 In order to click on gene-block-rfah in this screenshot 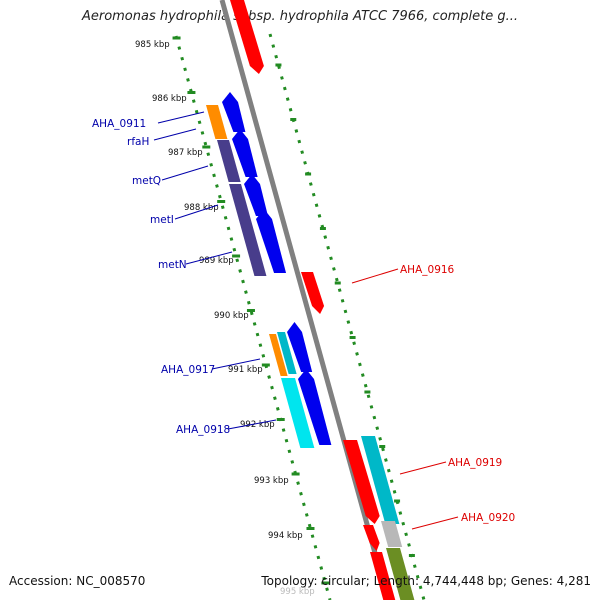, I will do `click(234, 112)`.